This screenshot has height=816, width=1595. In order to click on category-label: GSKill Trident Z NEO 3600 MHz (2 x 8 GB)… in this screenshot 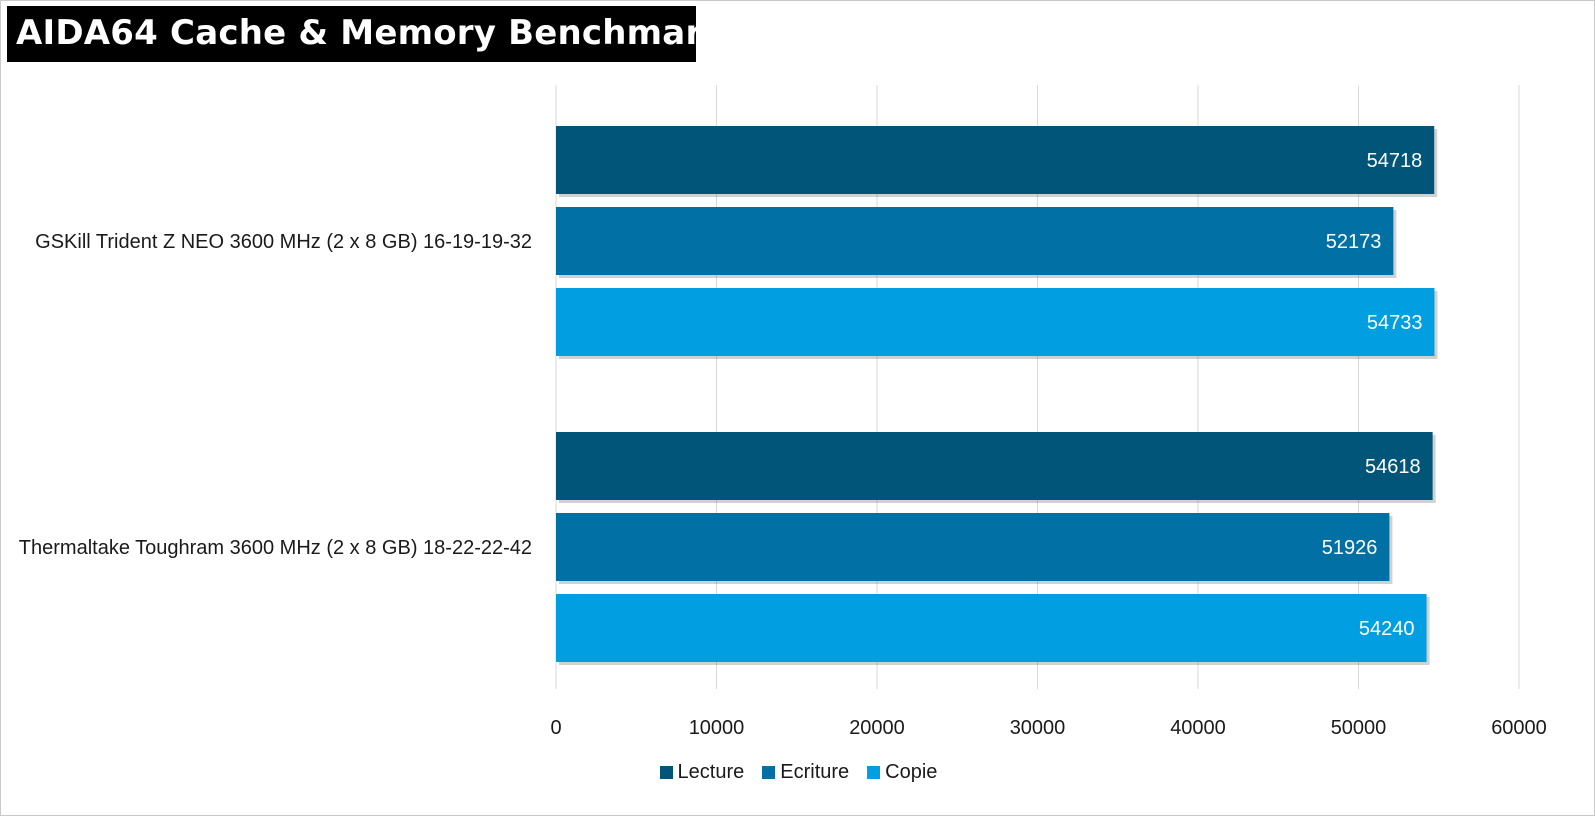, I will do `click(283, 242)`.